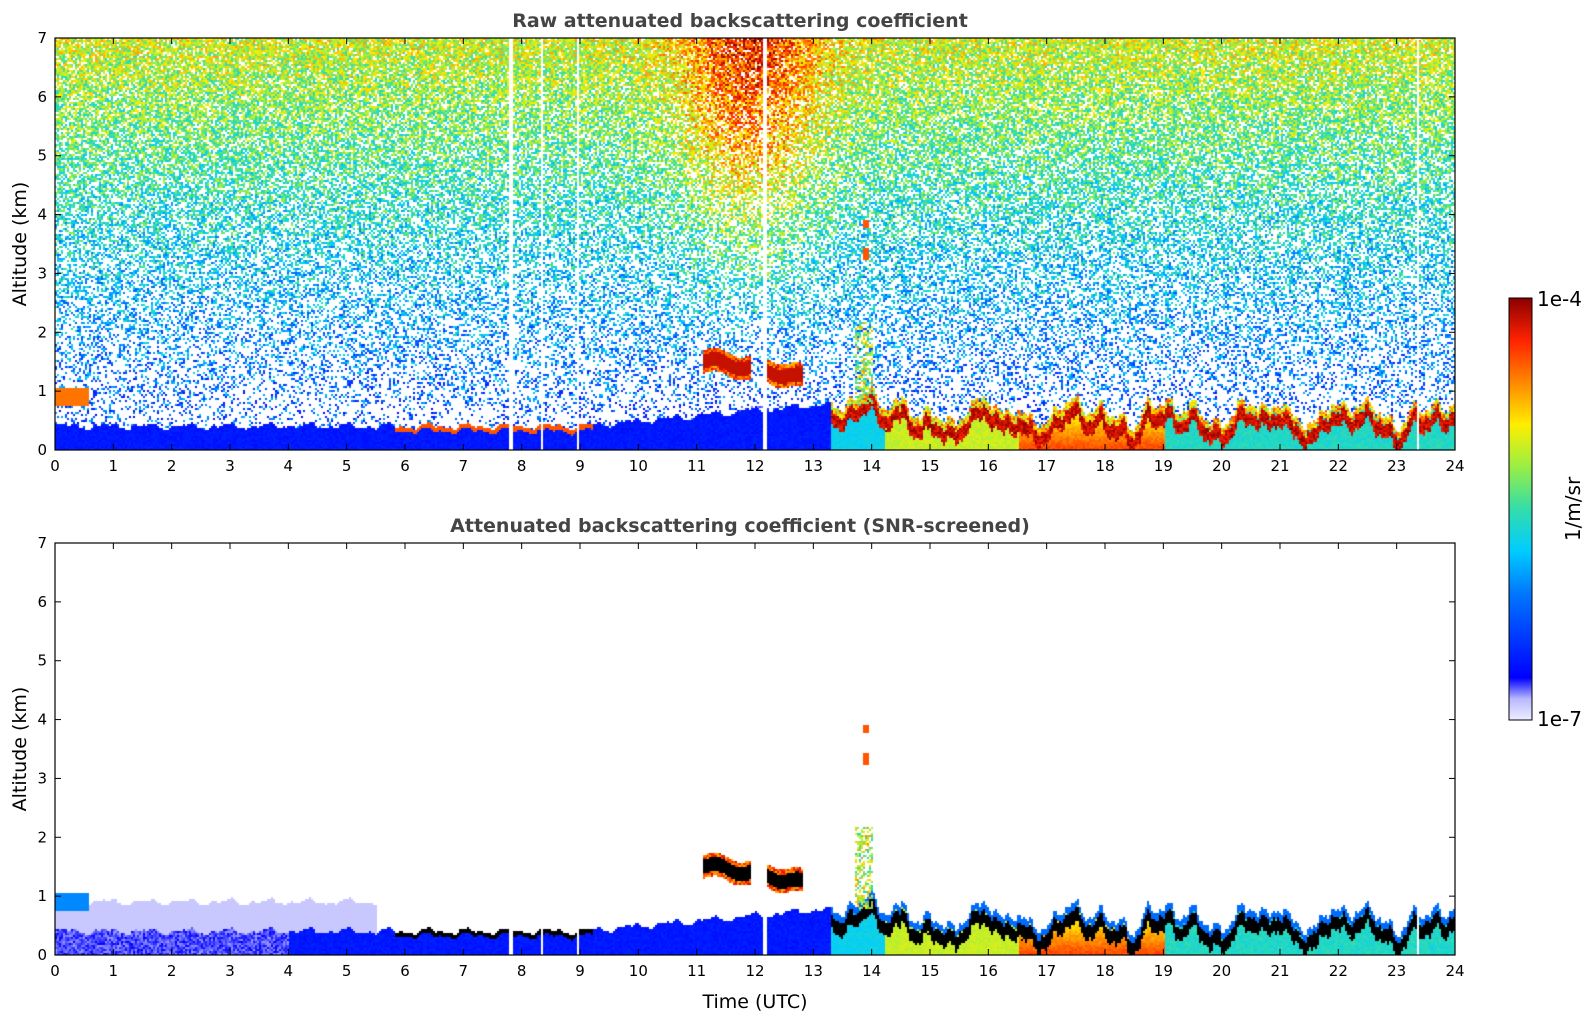  I want to click on colorbar: 1e-4 1e-7 1/m/sr, so click(1546, 509).